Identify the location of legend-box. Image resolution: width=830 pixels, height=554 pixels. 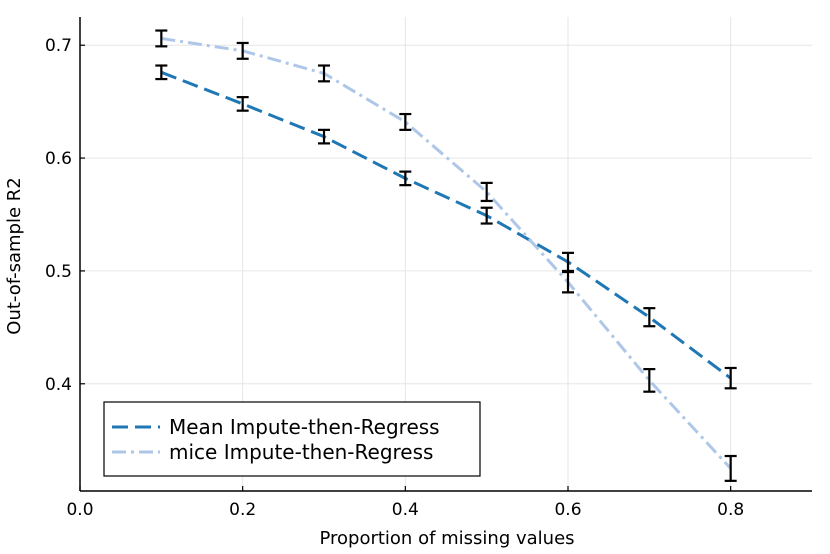
(292, 439).